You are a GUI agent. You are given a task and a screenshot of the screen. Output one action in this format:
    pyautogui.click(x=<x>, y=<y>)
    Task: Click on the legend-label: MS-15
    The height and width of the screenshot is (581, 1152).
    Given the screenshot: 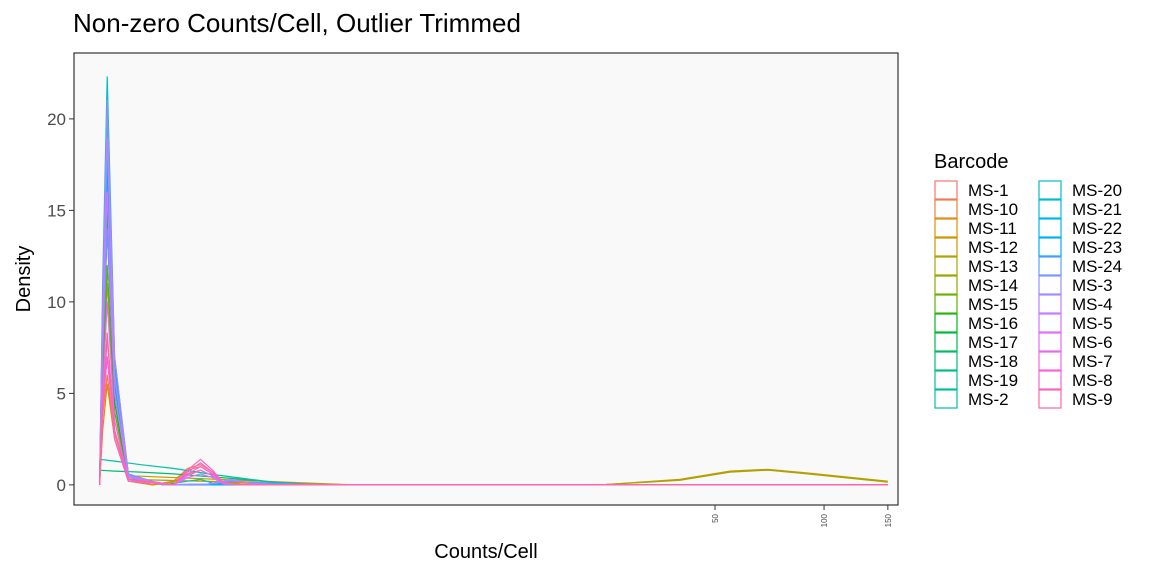 What is the action you would take?
    pyautogui.click(x=993, y=304)
    